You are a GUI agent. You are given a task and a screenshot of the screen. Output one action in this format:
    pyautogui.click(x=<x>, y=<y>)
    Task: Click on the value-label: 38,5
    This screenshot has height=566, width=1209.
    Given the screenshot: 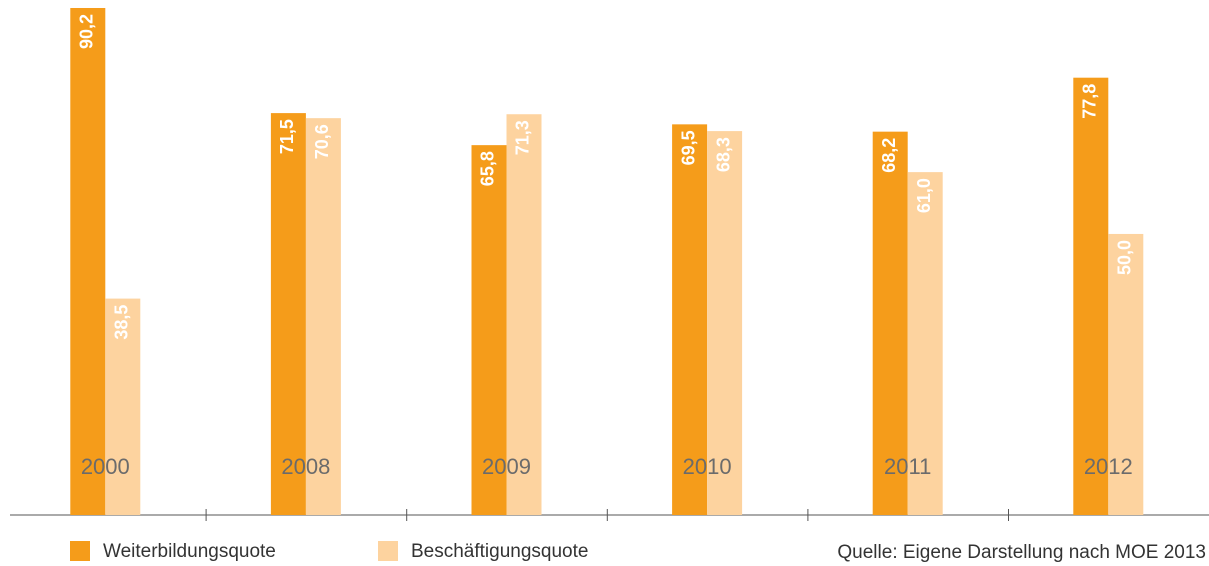 What is the action you would take?
    pyautogui.click(x=122, y=322)
    